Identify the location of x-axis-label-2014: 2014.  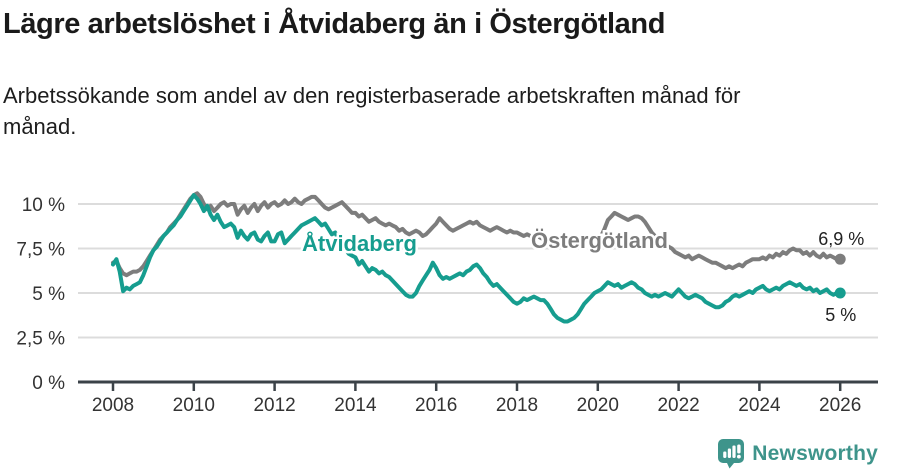
(355, 405).